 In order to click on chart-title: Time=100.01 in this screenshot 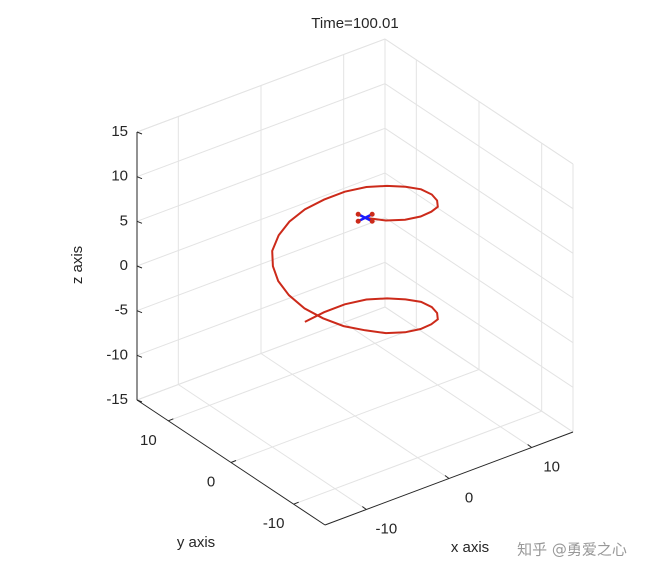, I will do `click(354, 23)`.